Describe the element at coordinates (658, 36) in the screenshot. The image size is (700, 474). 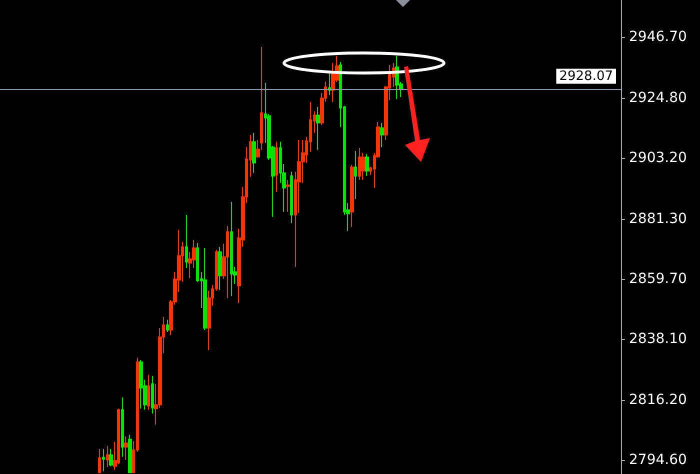
I see `y-tick-label: 2946.70` at that location.